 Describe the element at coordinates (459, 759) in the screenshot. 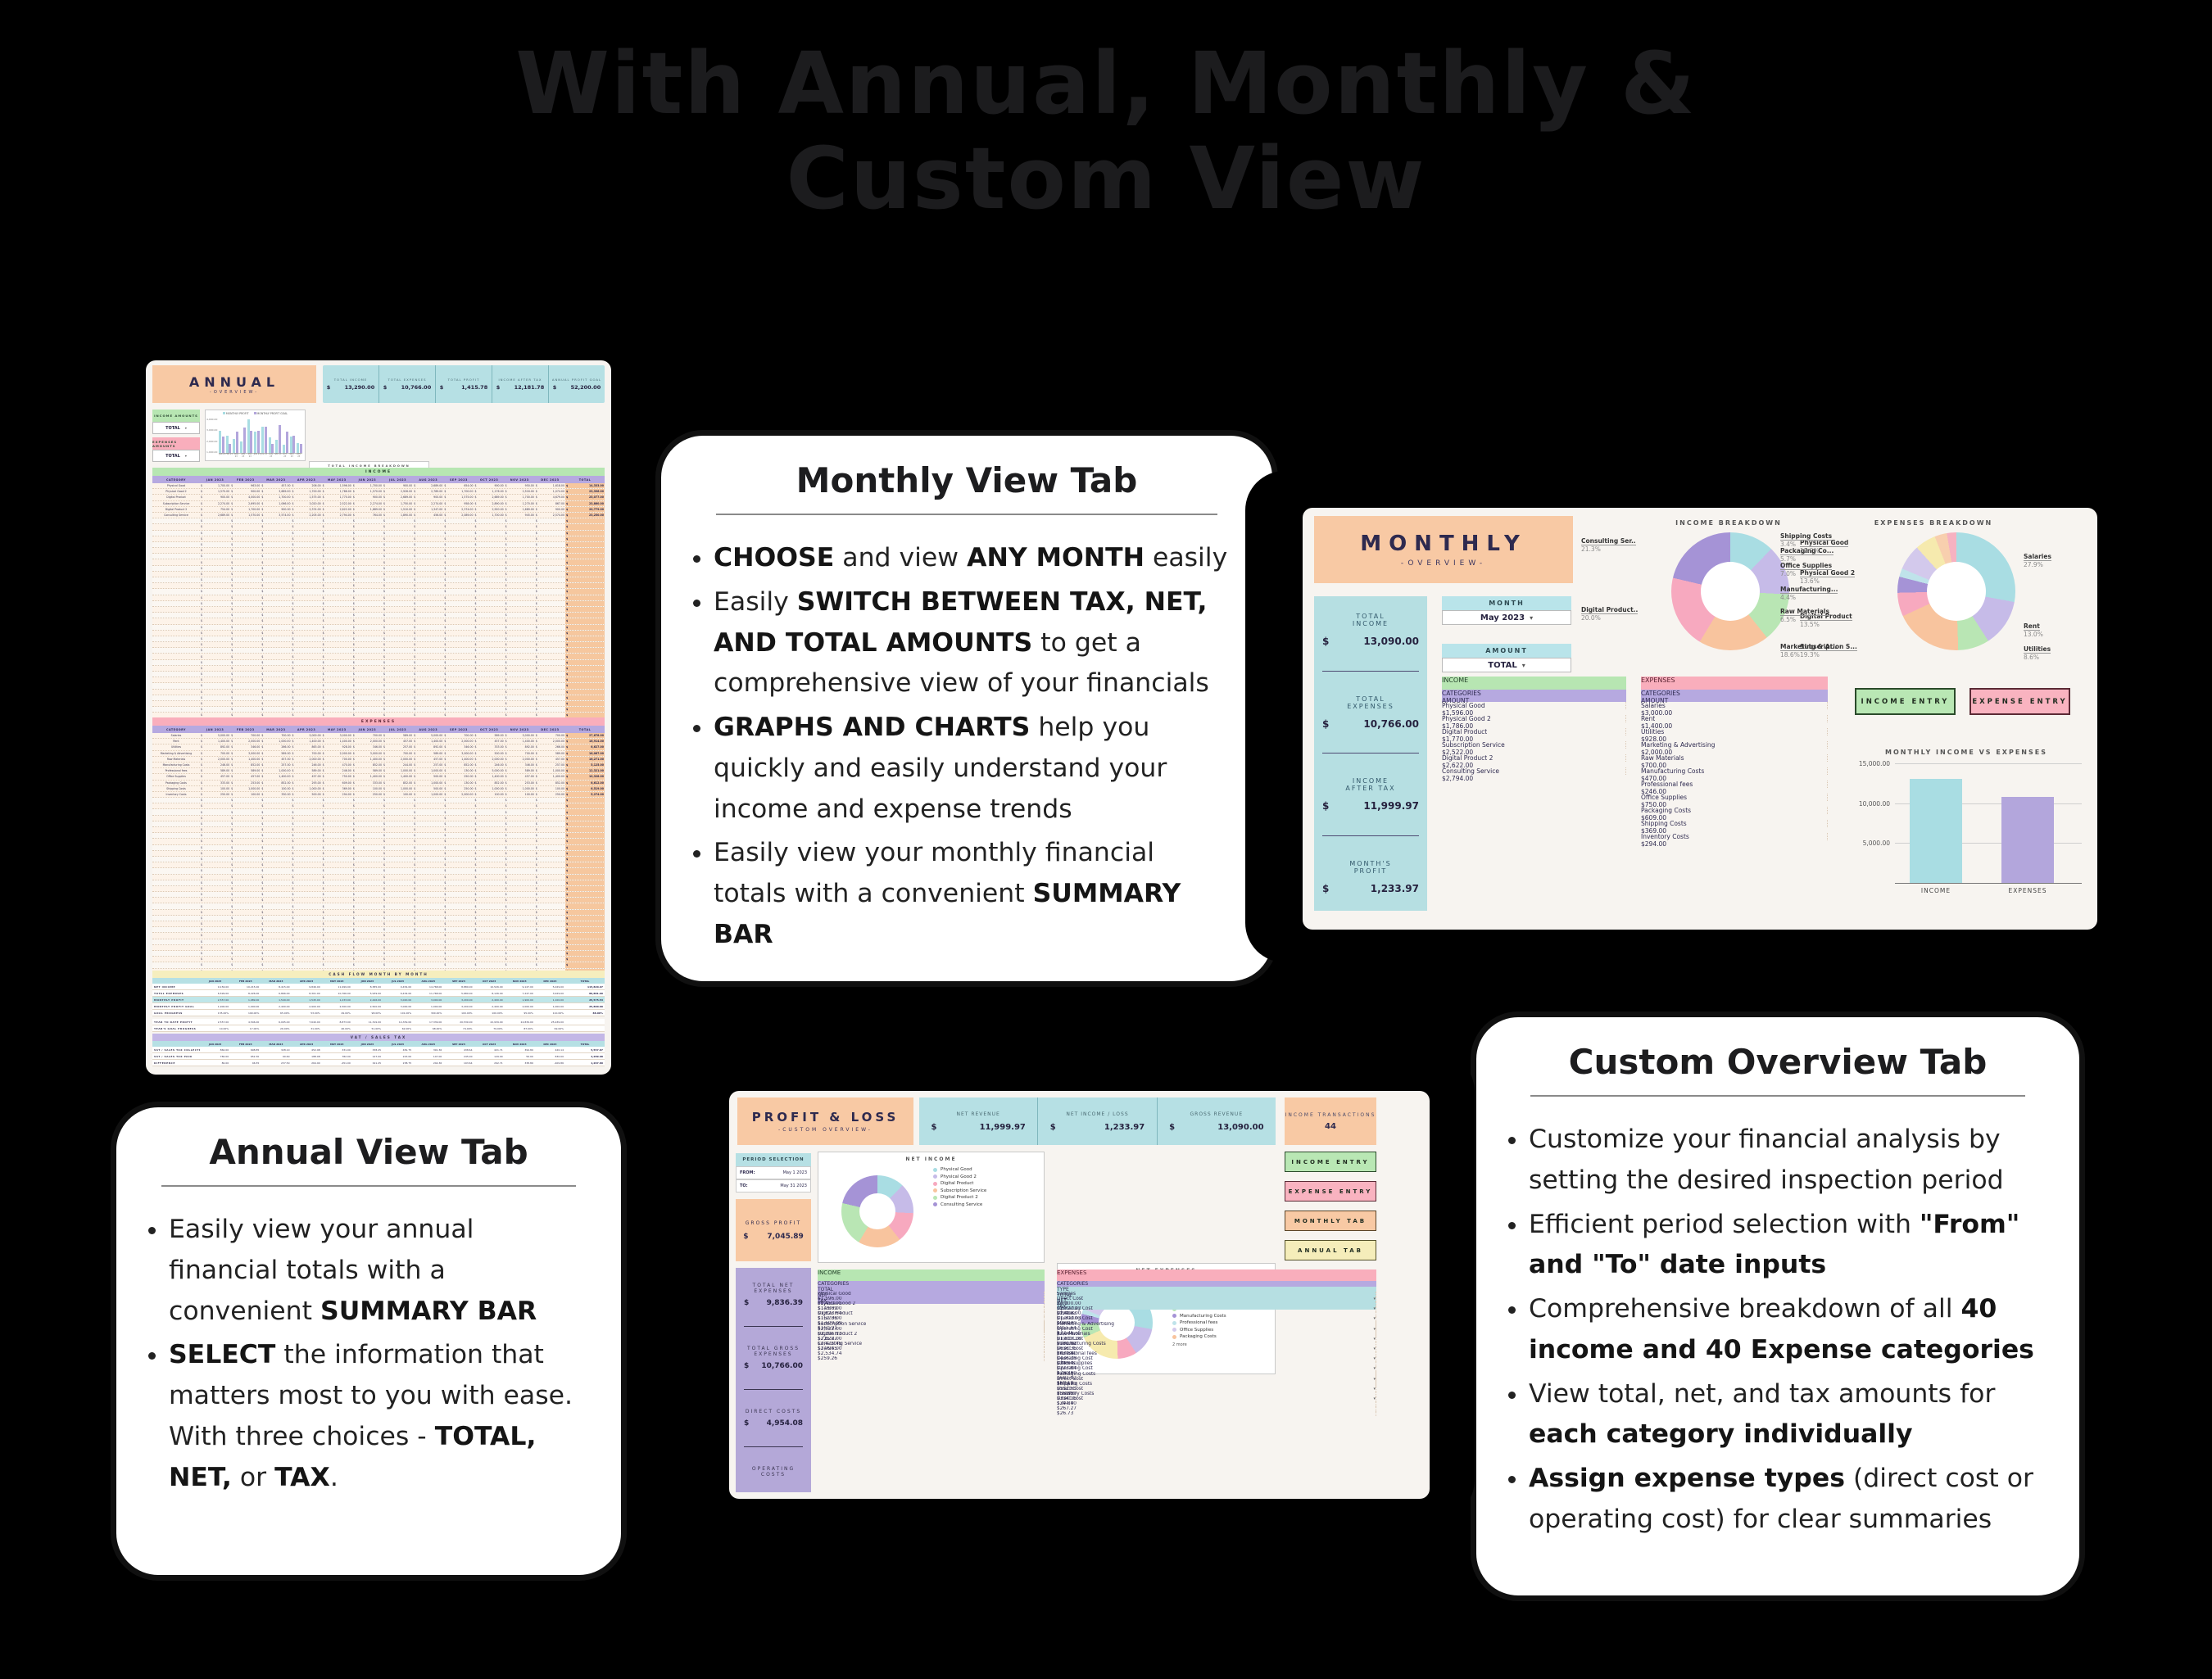

I see `value-cell: $1,400.00` at that location.